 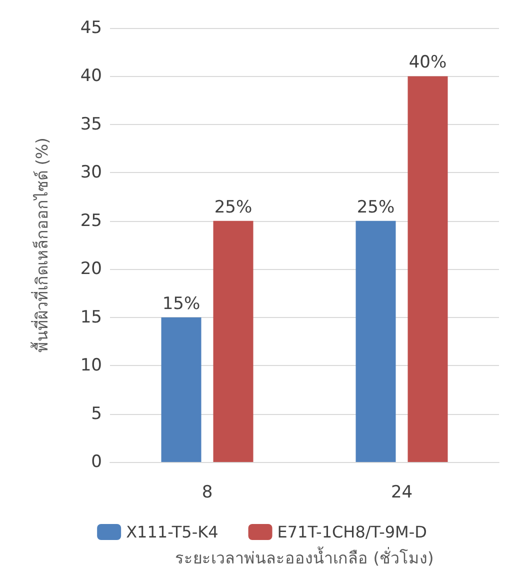 What do you see at coordinates (91, 76) in the screenshot?
I see `y-tick-label: 40` at bounding box center [91, 76].